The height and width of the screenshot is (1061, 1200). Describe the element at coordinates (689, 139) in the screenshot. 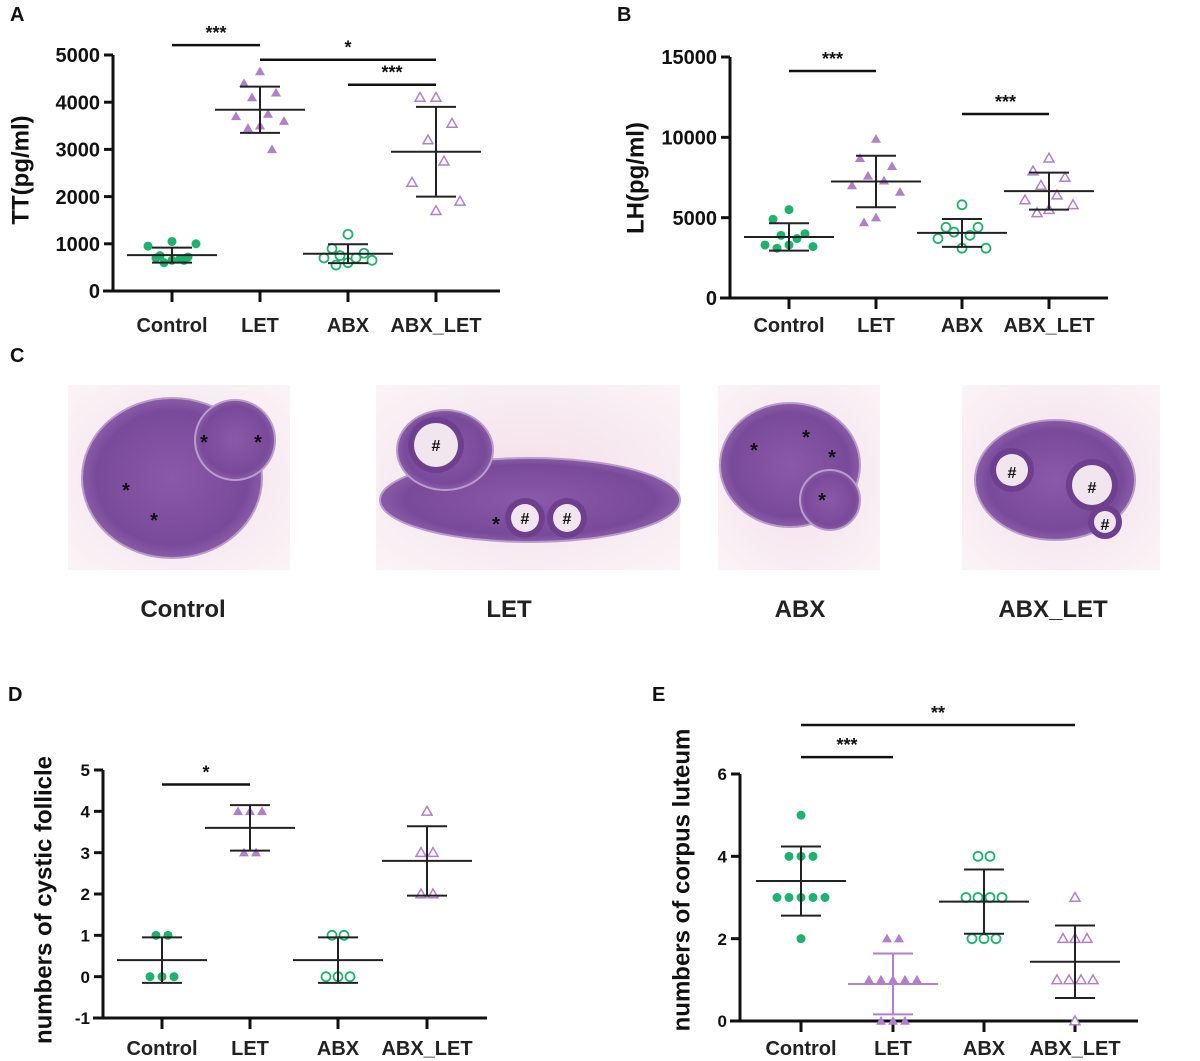

I see `y-tick-label: 10000` at that location.